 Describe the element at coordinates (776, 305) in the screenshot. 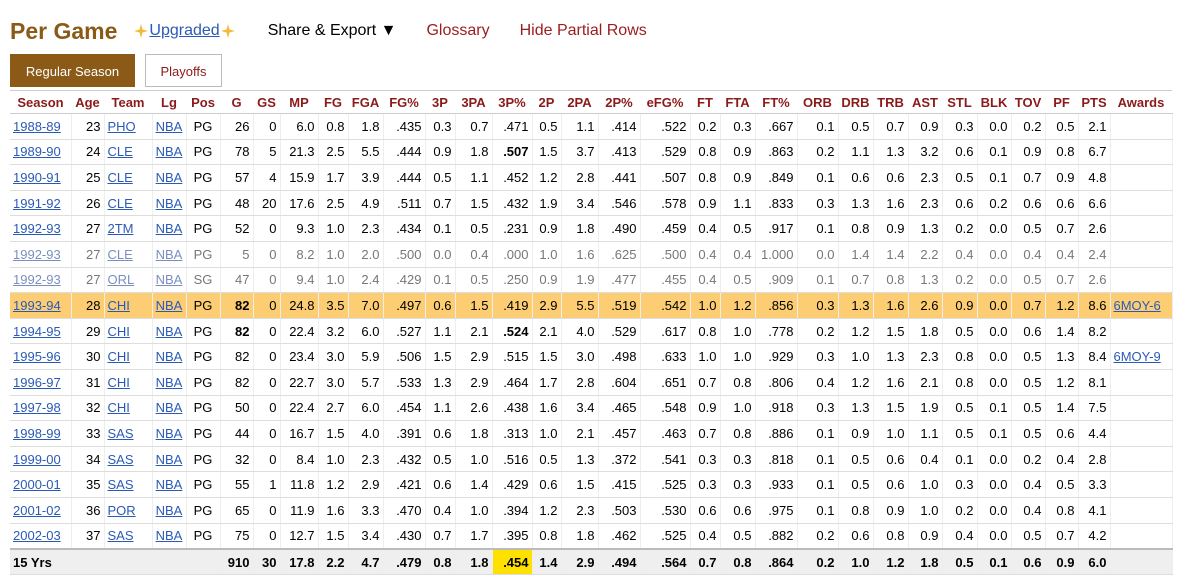

I see `cell: .856` at that location.